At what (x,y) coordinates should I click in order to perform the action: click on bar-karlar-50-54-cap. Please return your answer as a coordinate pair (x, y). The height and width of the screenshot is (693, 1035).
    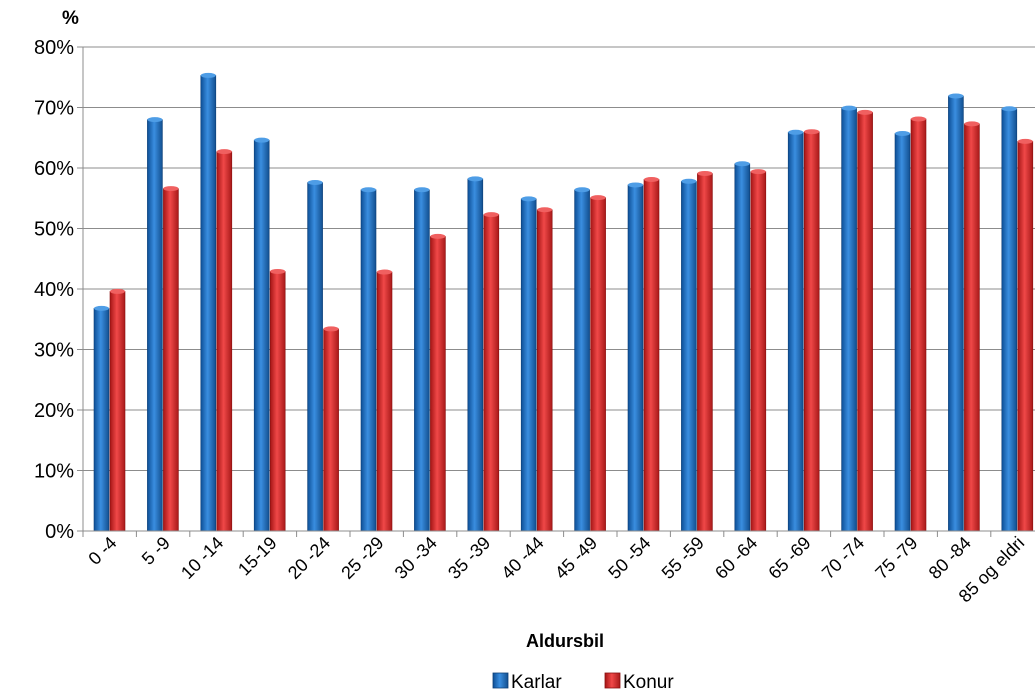
    Looking at the image, I should click on (635, 185).